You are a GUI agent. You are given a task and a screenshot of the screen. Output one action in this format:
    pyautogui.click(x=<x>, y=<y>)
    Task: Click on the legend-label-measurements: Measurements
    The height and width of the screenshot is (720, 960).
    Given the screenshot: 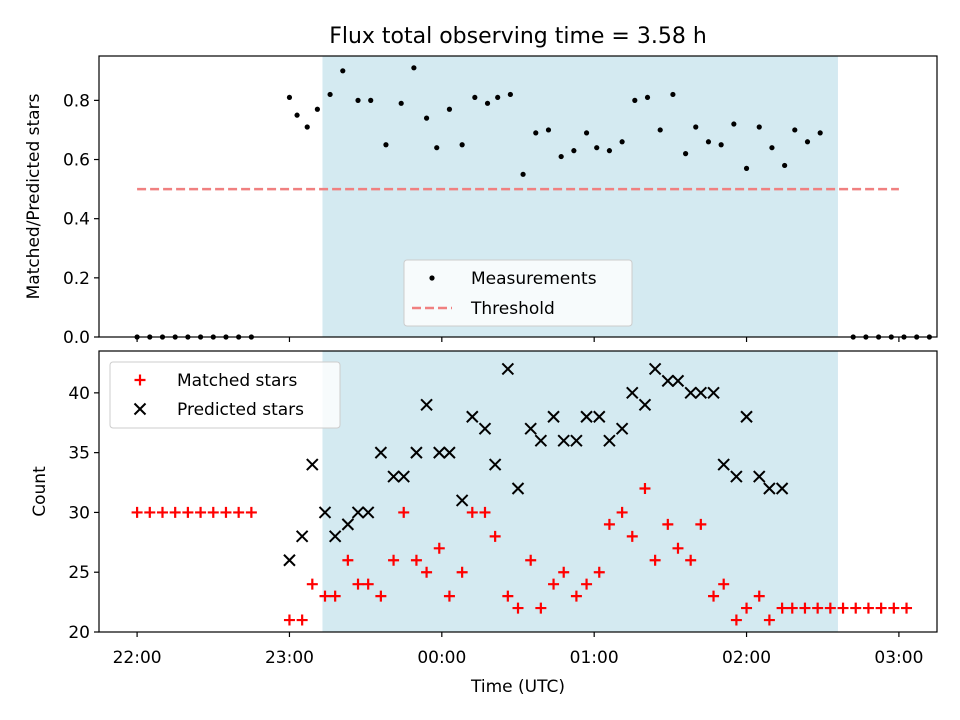 What is the action you would take?
    pyautogui.click(x=534, y=279)
    